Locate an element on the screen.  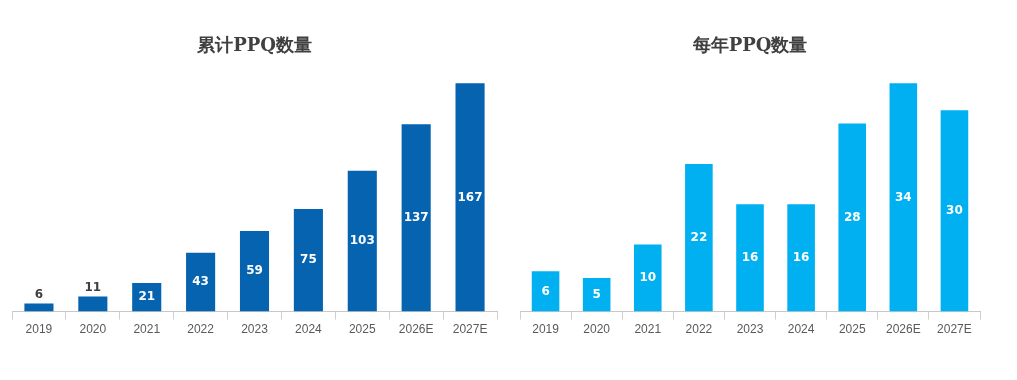
data-label: 30 is located at coordinates (954, 210).